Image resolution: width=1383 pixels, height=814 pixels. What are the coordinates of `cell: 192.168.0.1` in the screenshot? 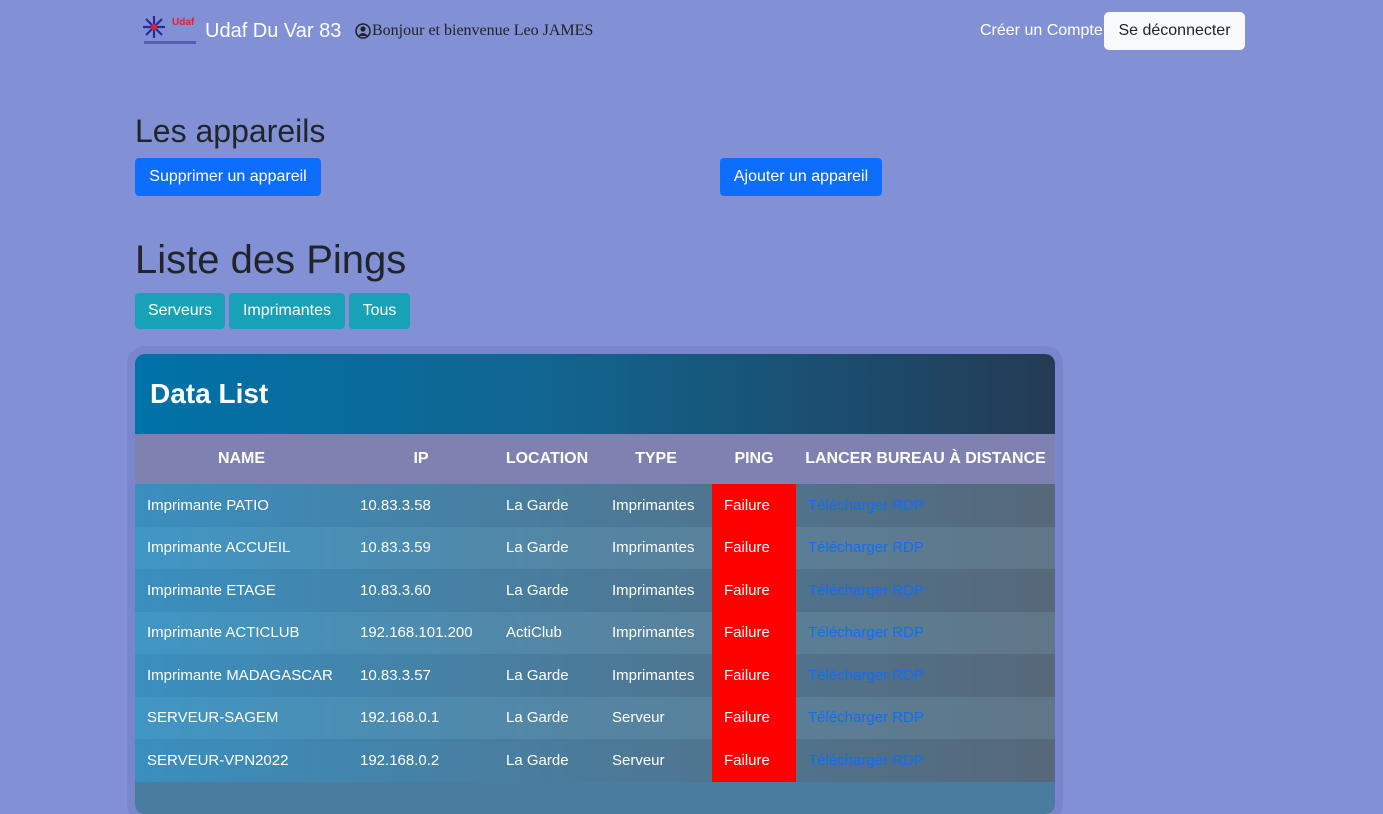 It's located at (400, 718).